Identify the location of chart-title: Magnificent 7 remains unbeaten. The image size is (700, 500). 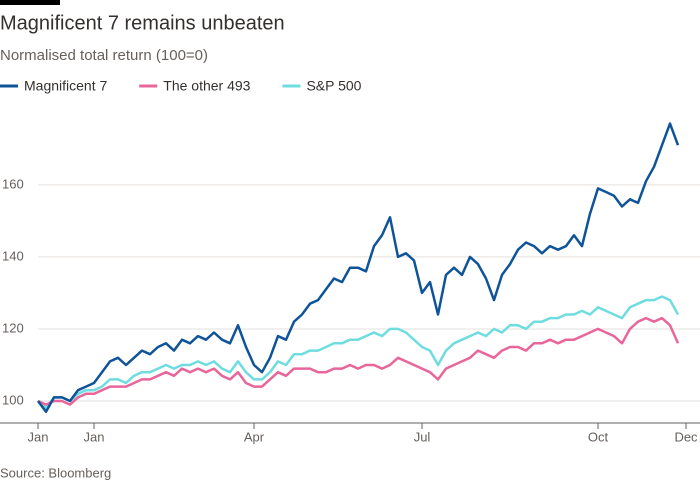
(142, 23).